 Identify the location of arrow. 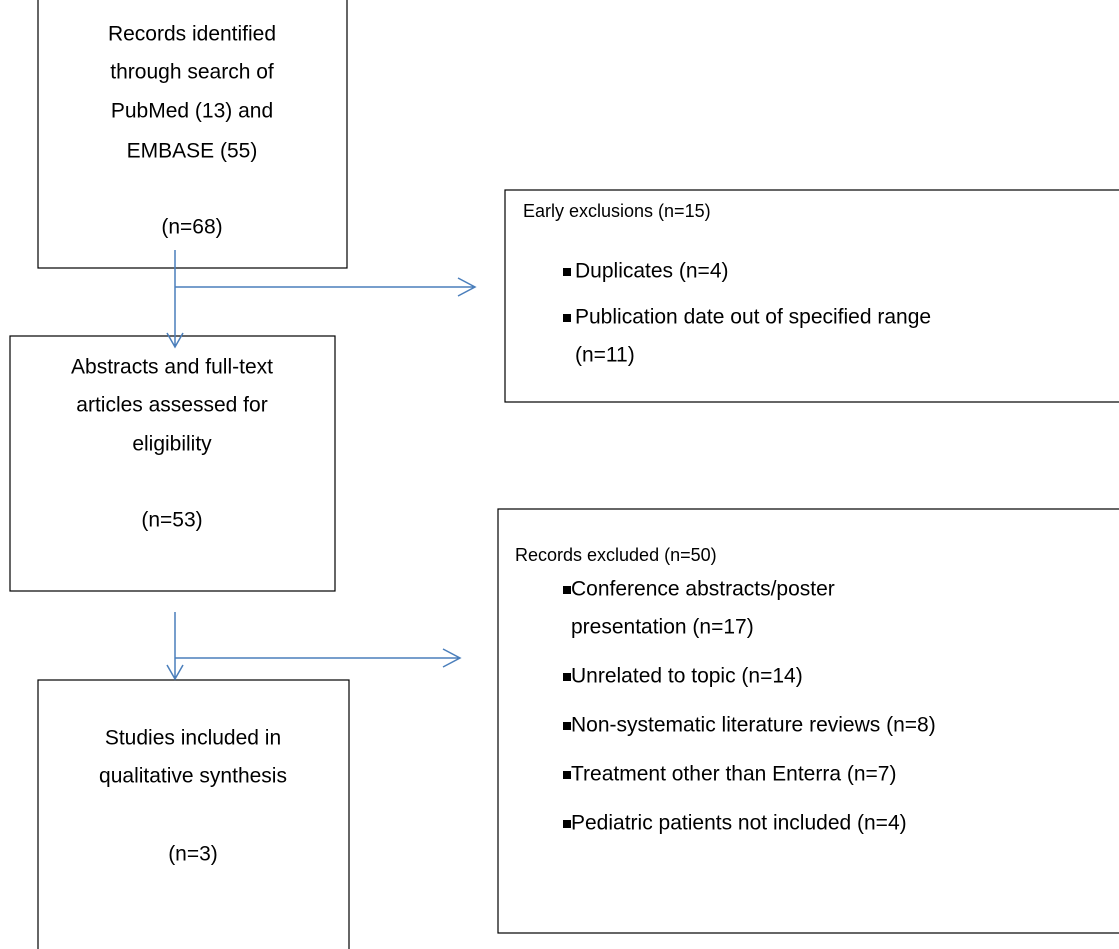
(321, 465).